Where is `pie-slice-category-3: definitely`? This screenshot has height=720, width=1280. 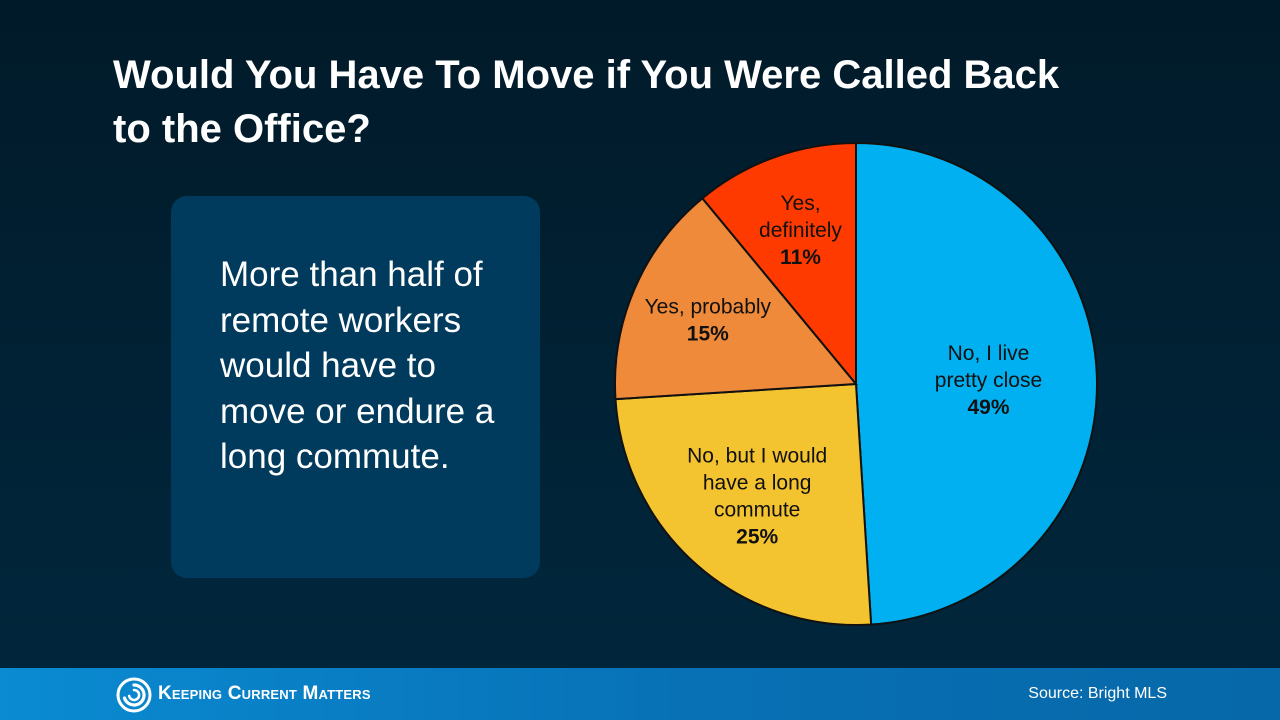
pie-slice-category-3: definitely is located at coordinates (800, 230).